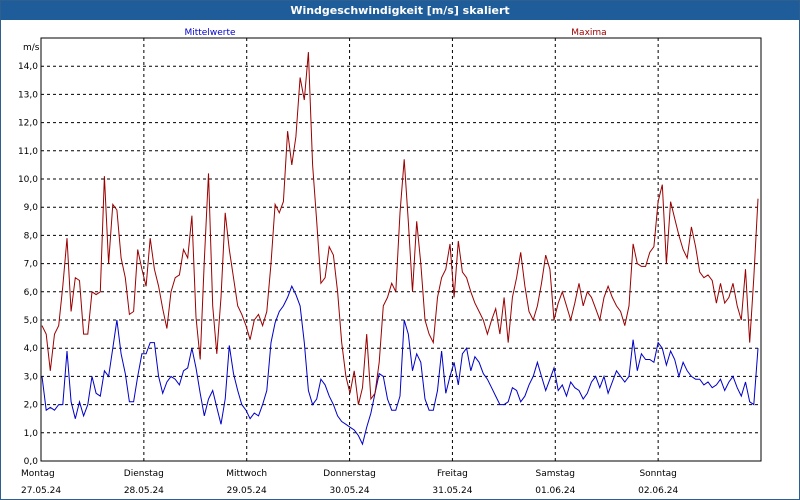 The width and height of the screenshot is (800, 500). Describe the element at coordinates (41, 491) in the screenshot. I see `x-tick-date-label: 27.05.24` at that location.